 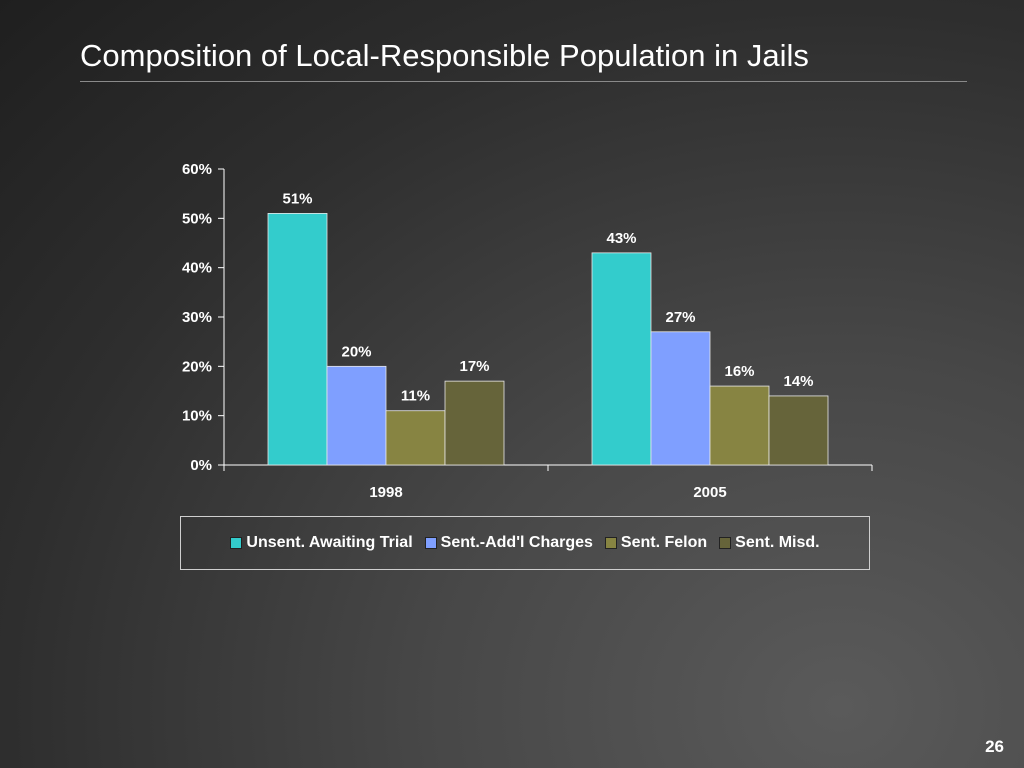 What do you see at coordinates (664, 542) in the screenshot?
I see `legend-label: Sent. Felon` at bounding box center [664, 542].